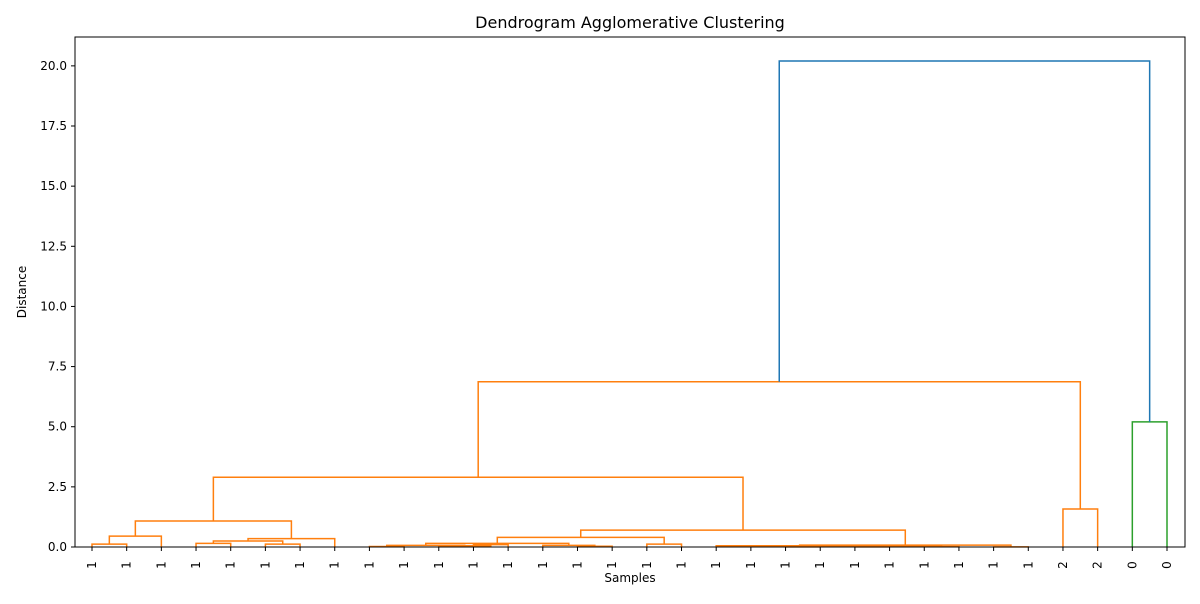  Describe the element at coordinates (53, 246) in the screenshot. I see `y-tick-label: 12.5` at that location.